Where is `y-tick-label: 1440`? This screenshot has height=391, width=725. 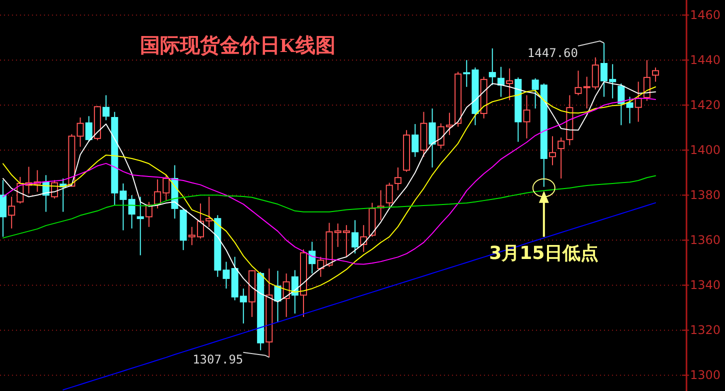
y-tick-label: 1440 is located at coordinates (705, 60).